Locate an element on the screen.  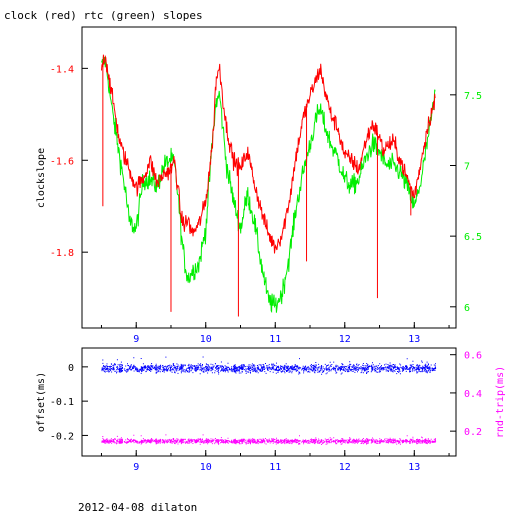
offset-points is located at coordinates (269, 365).